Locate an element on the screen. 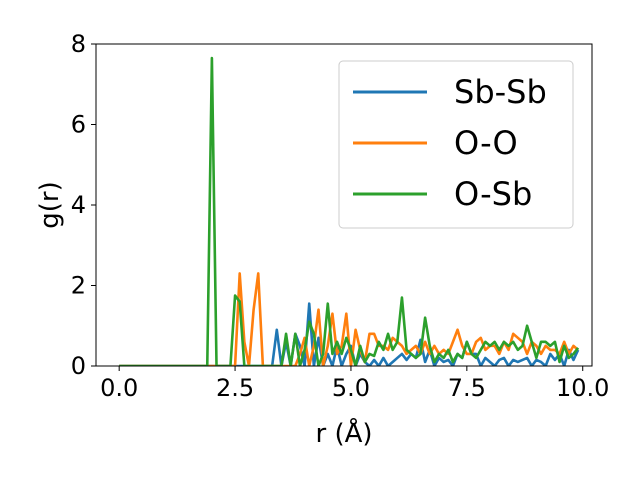 The width and height of the screenshot is (640, 480). y-tick-label: 4 is located at coordinates (78, 205).